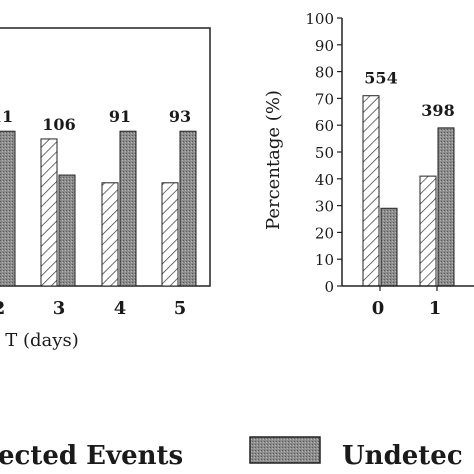 The height and width of the screenshot is (474, 474). I want to click on y-tick-label: 0, so click(329, 287).